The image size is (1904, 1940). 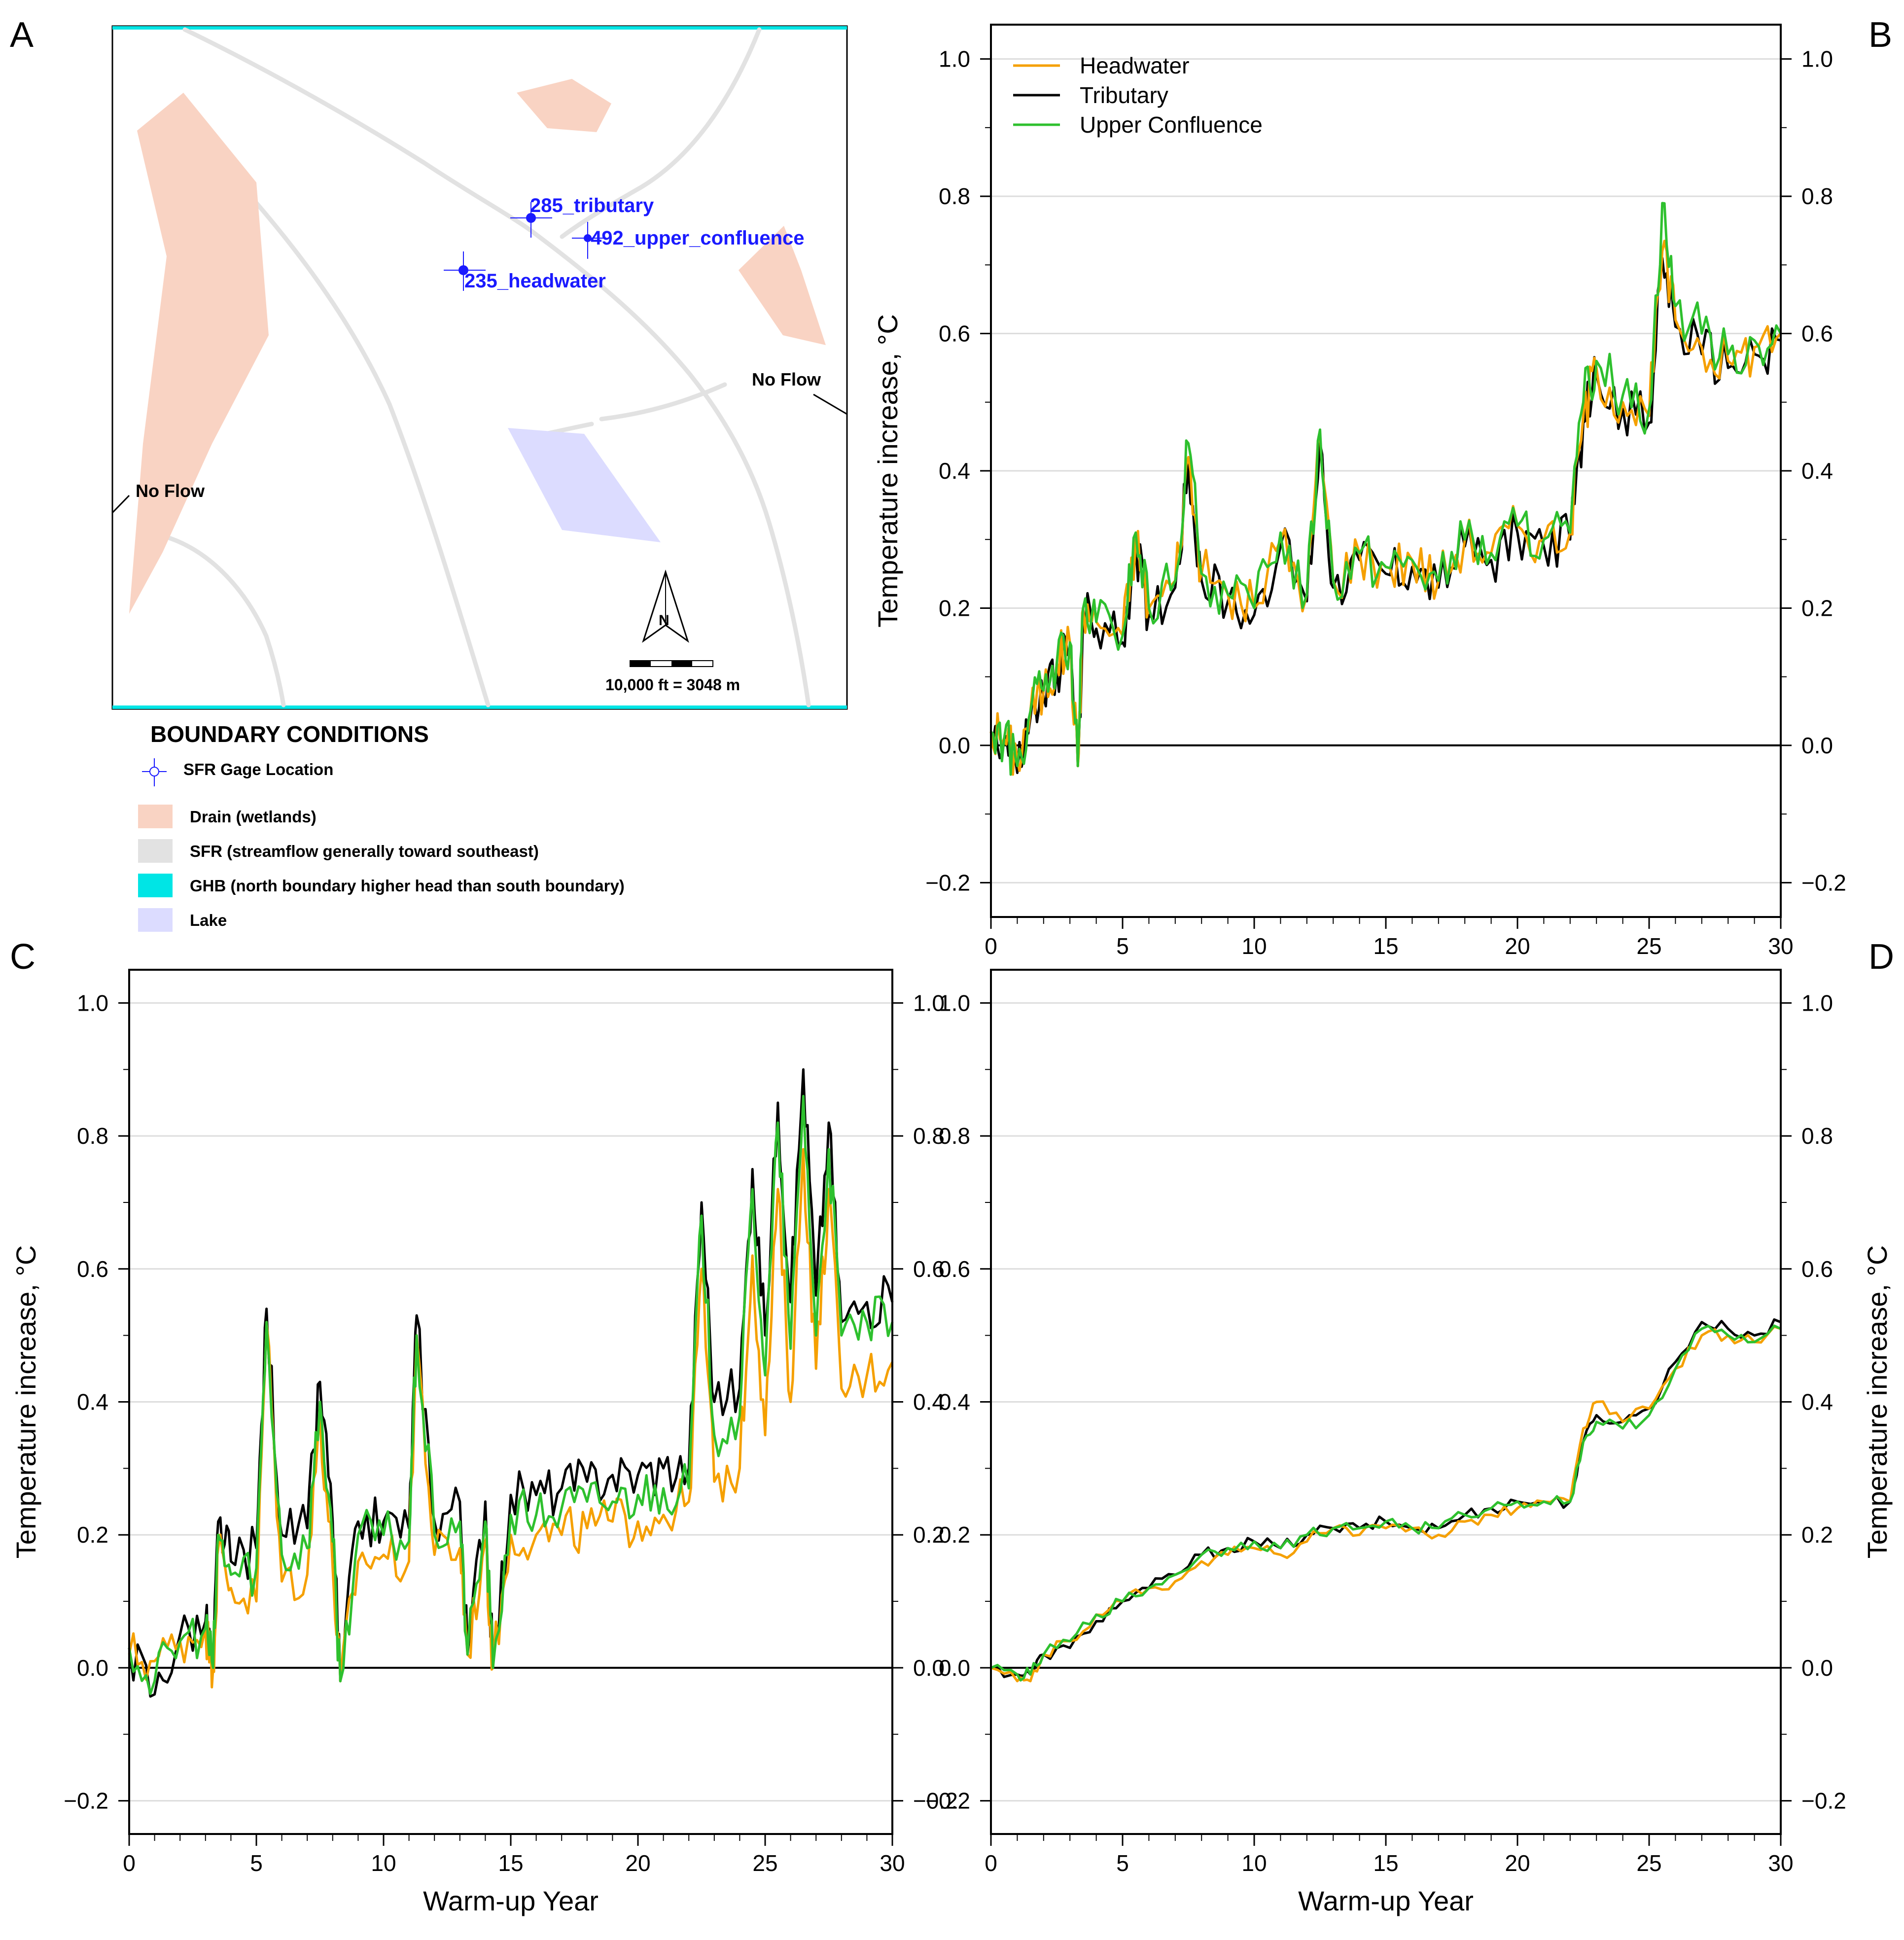 I want to click on legend-label-lake: Lake, so click(x=208, y=920).